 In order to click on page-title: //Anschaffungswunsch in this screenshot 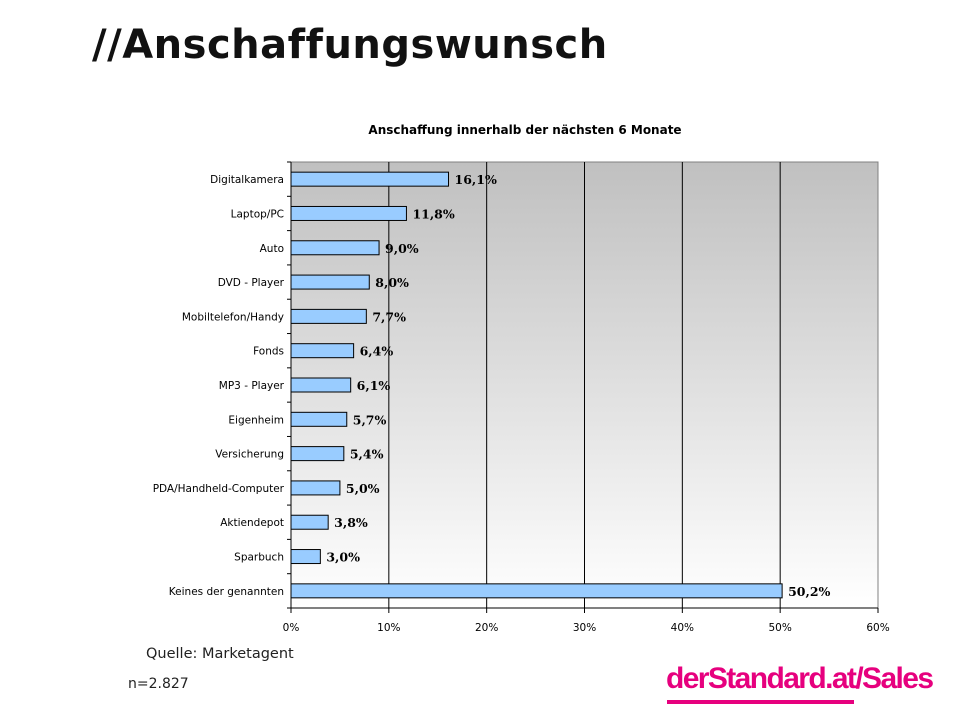, I will do `click(350, 45)`.